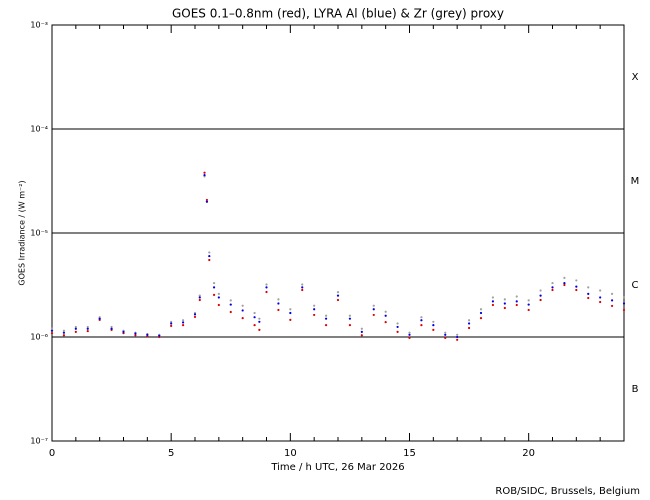 The height and width of the screenshot is (500, 650). Describe the element at coordinates (39, 233) in the screenshot. I see `y-tick-label: 10⁻⁵` at that location.